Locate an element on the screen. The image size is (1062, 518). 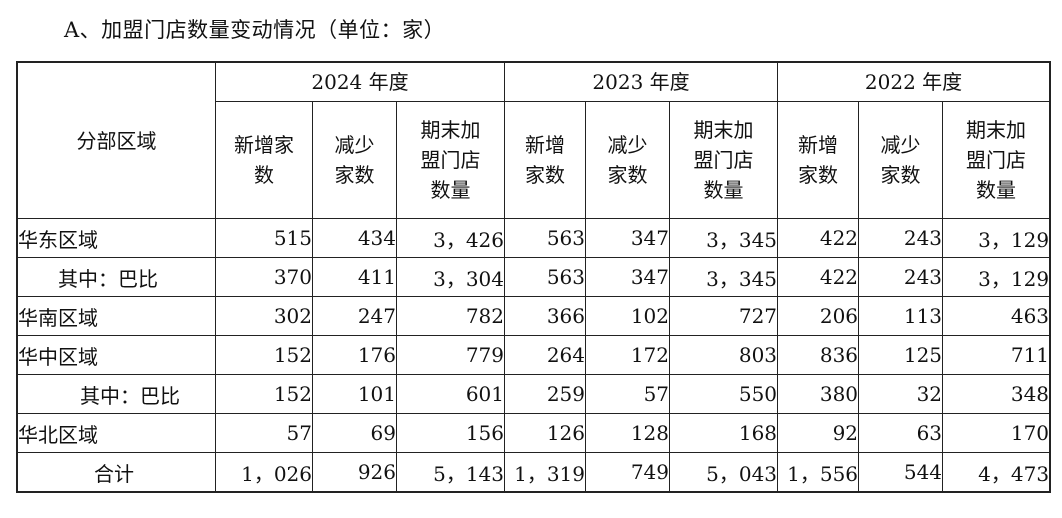
value-cell: 302 is located at coordinates (264, 316).